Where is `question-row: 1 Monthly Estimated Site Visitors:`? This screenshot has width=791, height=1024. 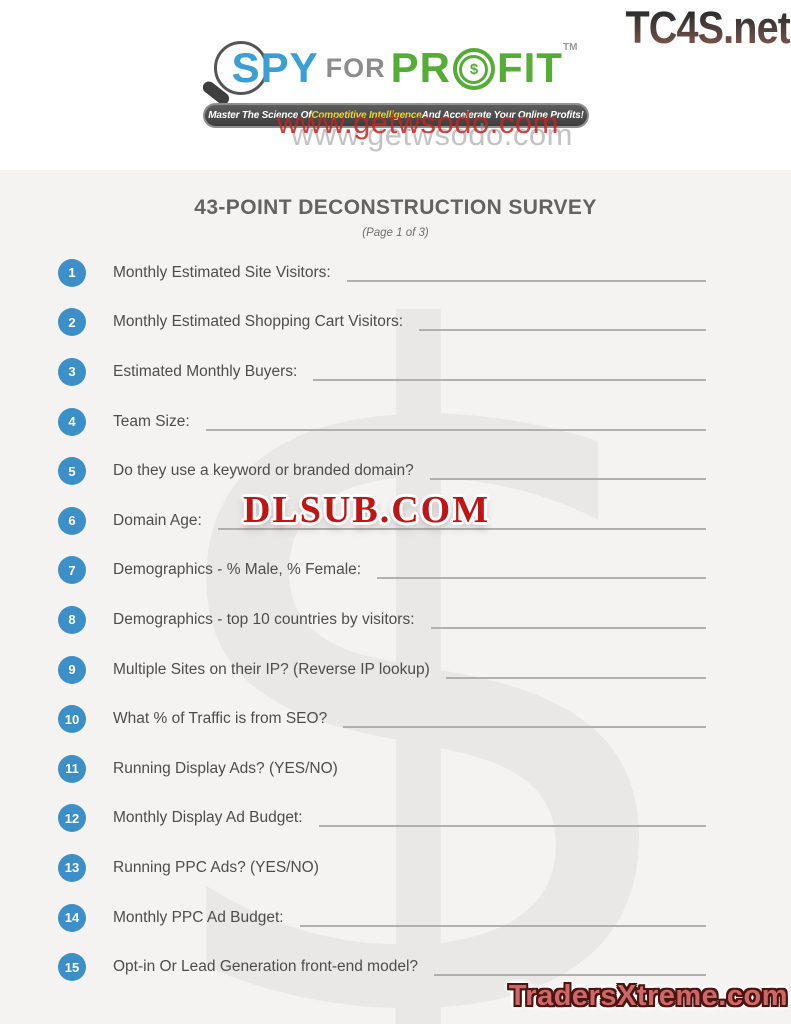 question-row: 1 Monthly Estimated Site Visitors: is located at coordinates (382, 273).